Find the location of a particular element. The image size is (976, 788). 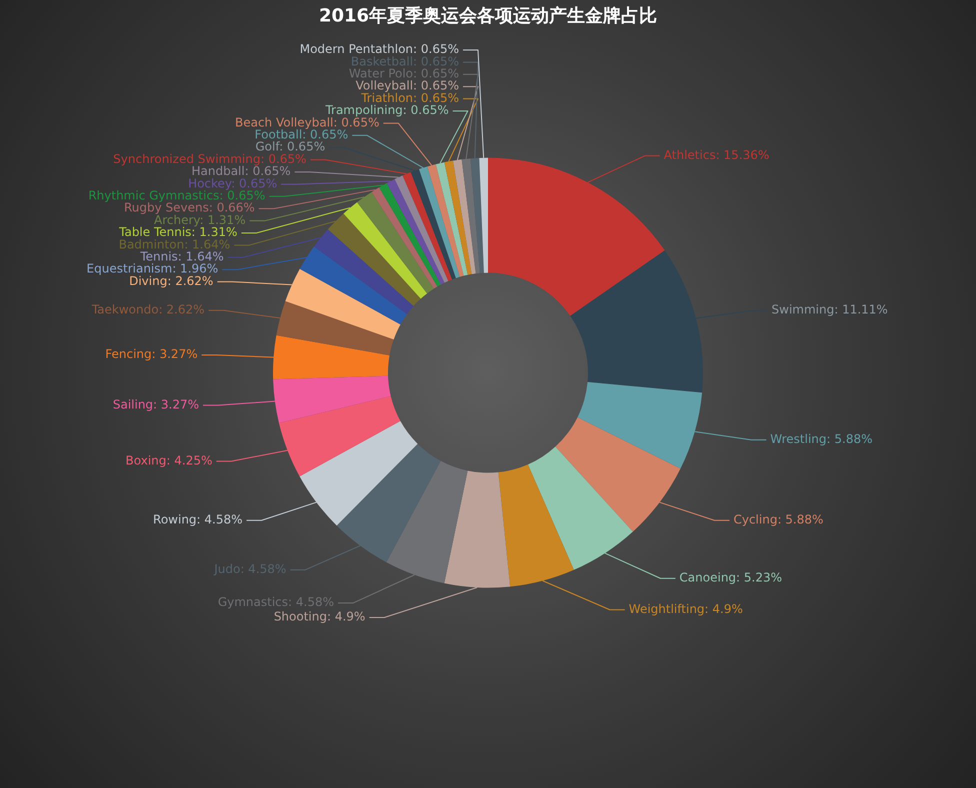

slice-label: Weightlifting: 4.9% is located at coordinates (685, 609).